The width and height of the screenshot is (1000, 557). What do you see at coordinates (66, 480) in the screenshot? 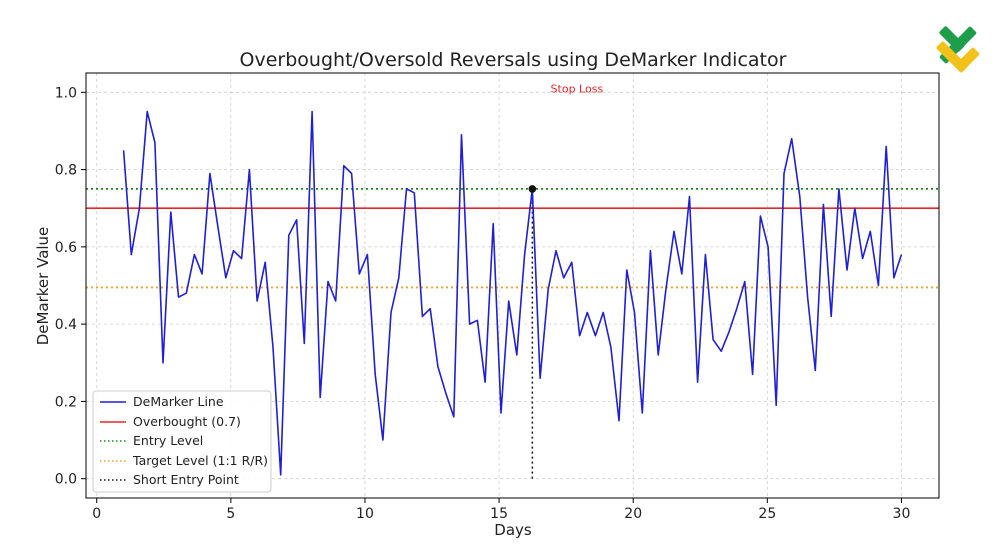
I see `y-tick-label: 0.0` at bounding box center [66, 480].